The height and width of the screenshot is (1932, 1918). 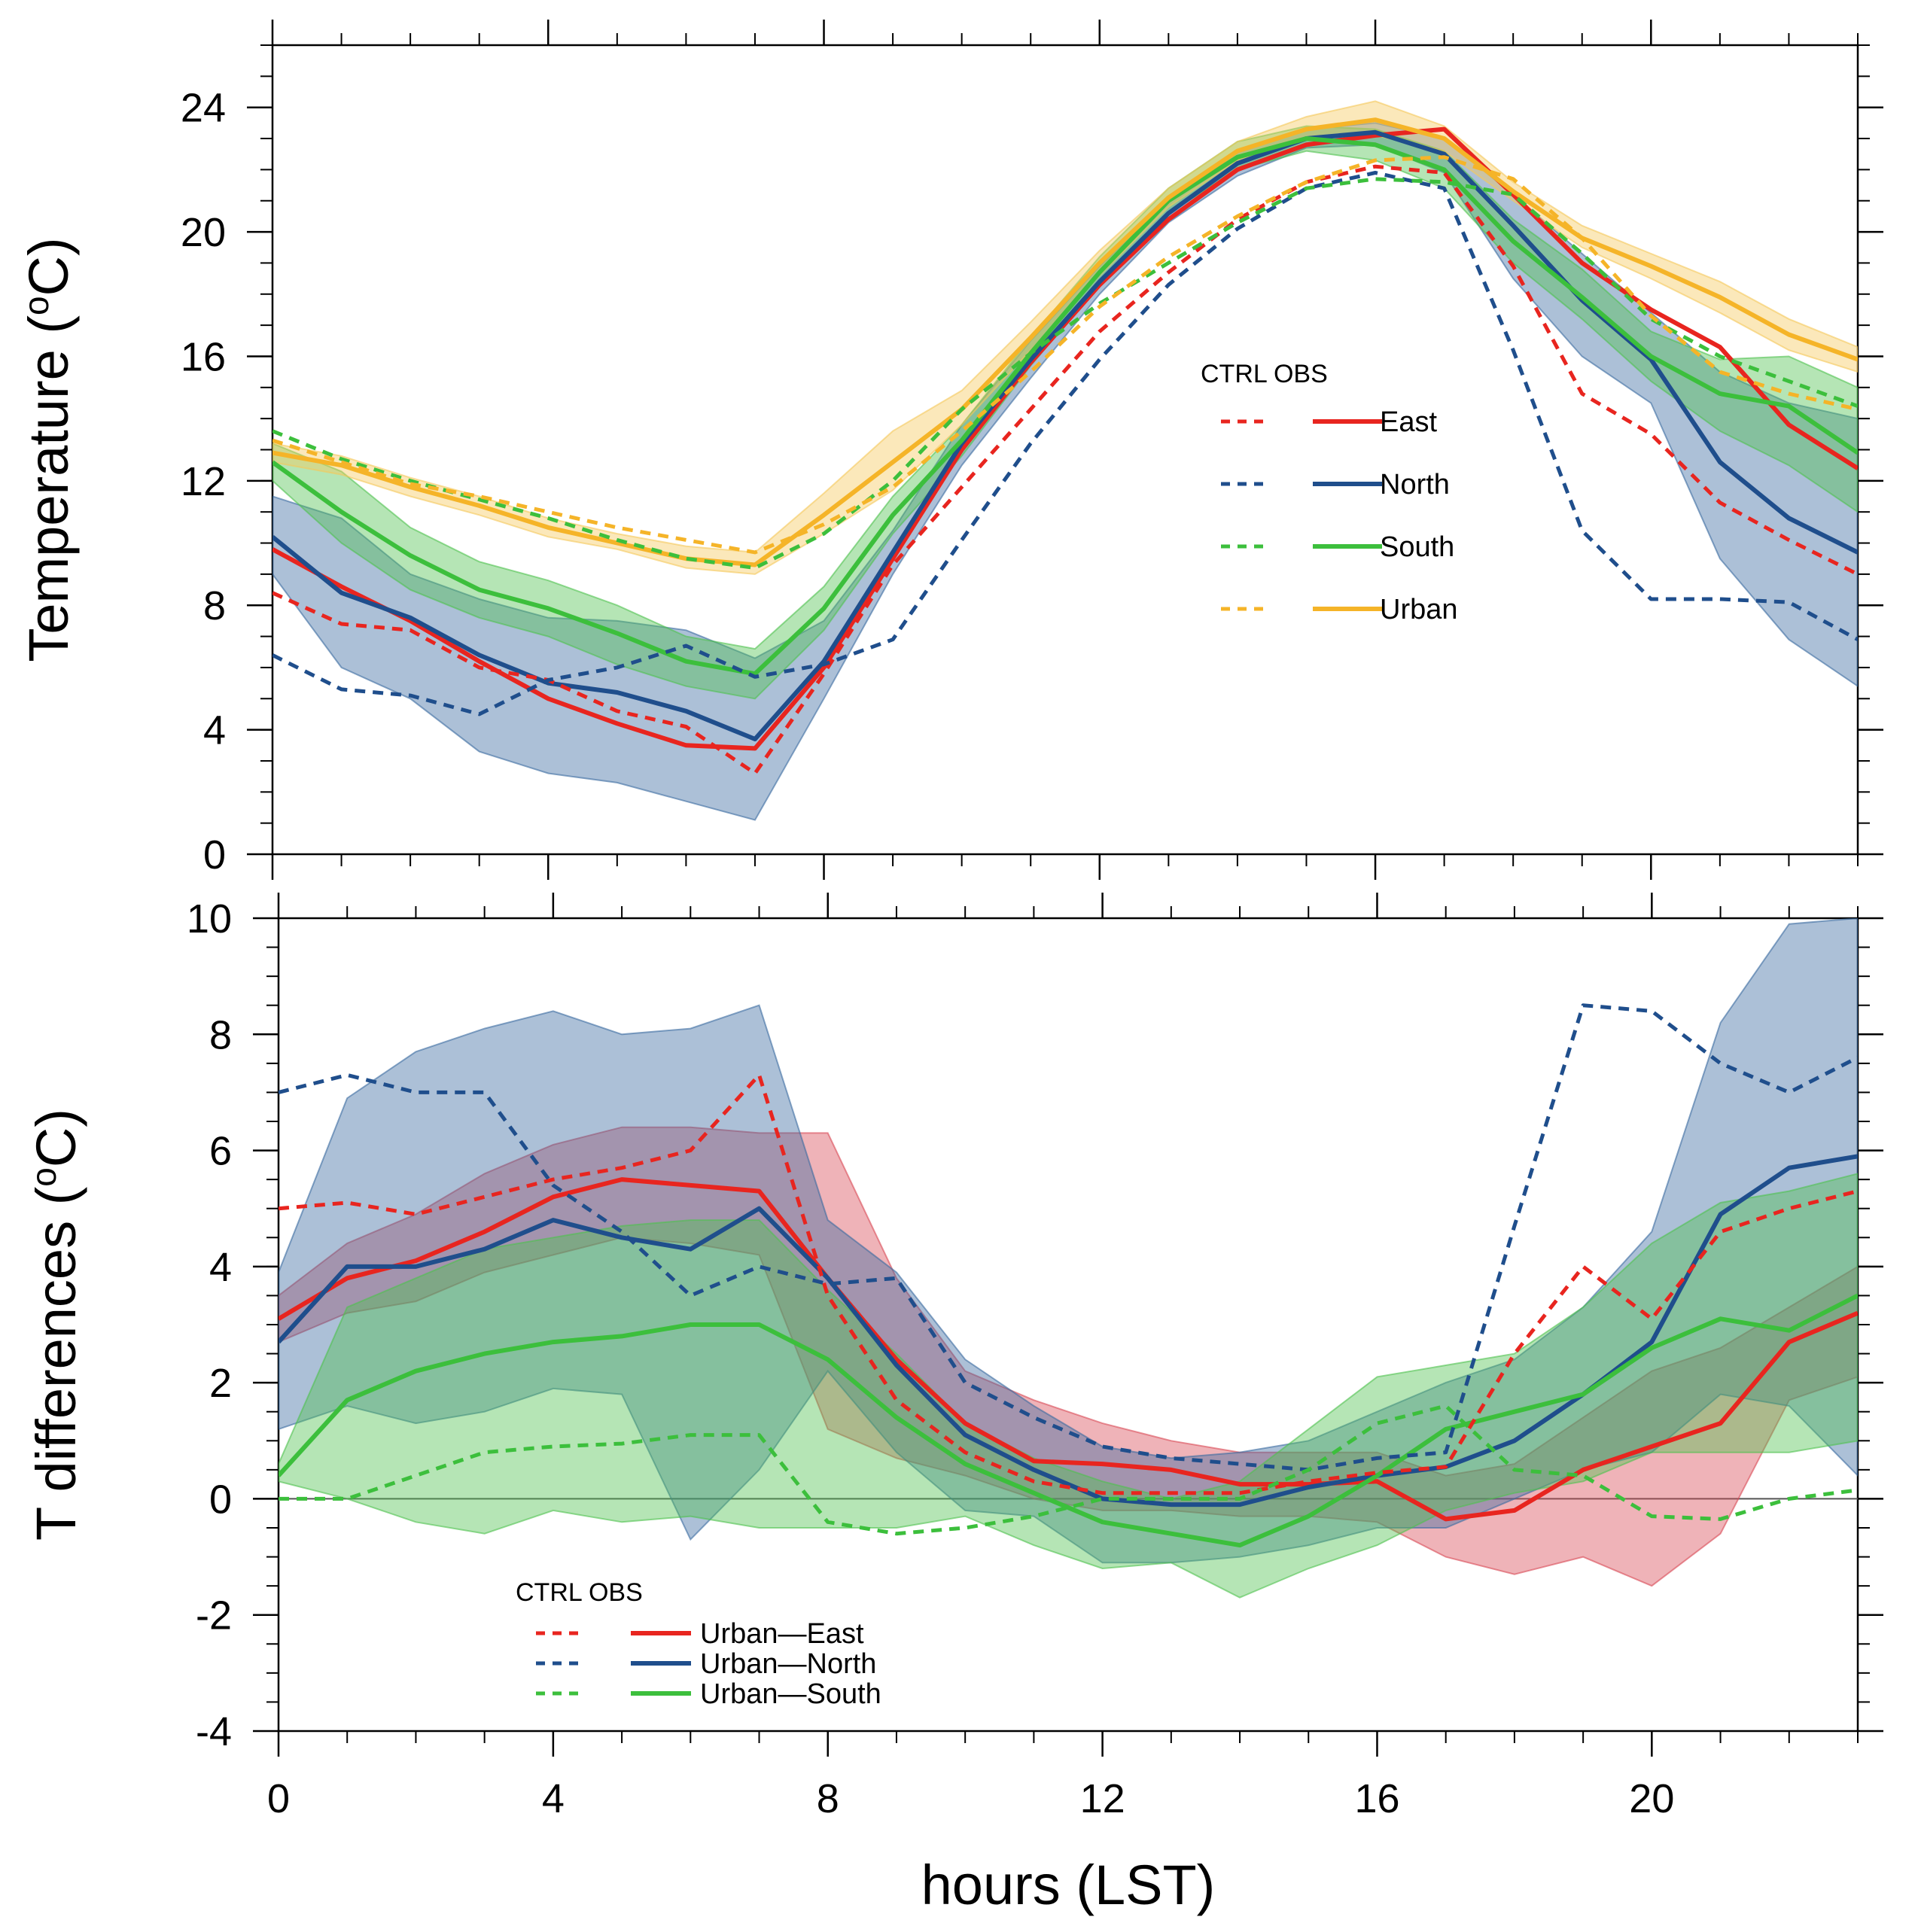 I want to click on diff-y-tick-label: -2, so click(x=214, y=1615).